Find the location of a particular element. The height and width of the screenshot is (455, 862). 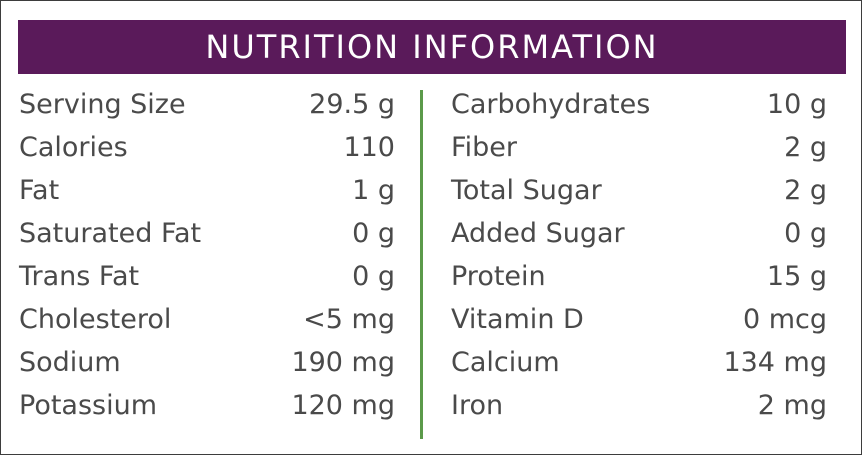

nutrient-label: Iron is located at coordinates (477, 405).